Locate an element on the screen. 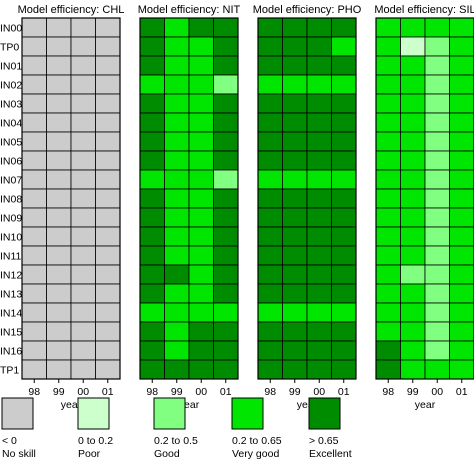  row-label-in13: IN13 is located at coordinates (11, 295).